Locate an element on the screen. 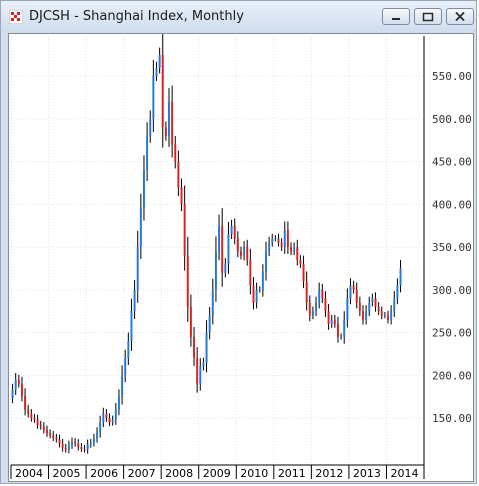 Image resolution: width=479 pixels, height=486 pixels. y-tick-label: 200.00 is located at coordinates (452, 375).